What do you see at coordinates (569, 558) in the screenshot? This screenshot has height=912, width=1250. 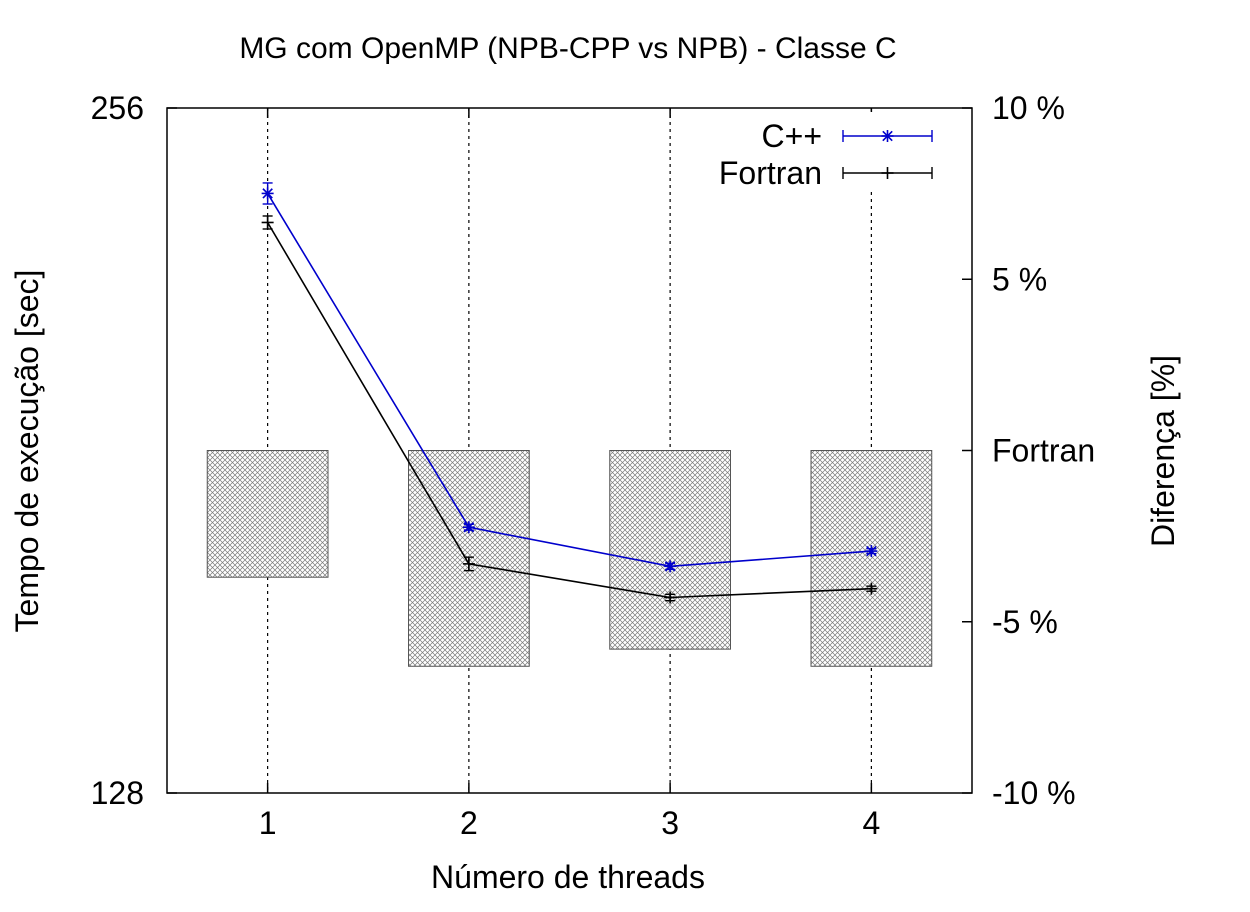 I see `difference-bars` at bounding box center [569, 558].